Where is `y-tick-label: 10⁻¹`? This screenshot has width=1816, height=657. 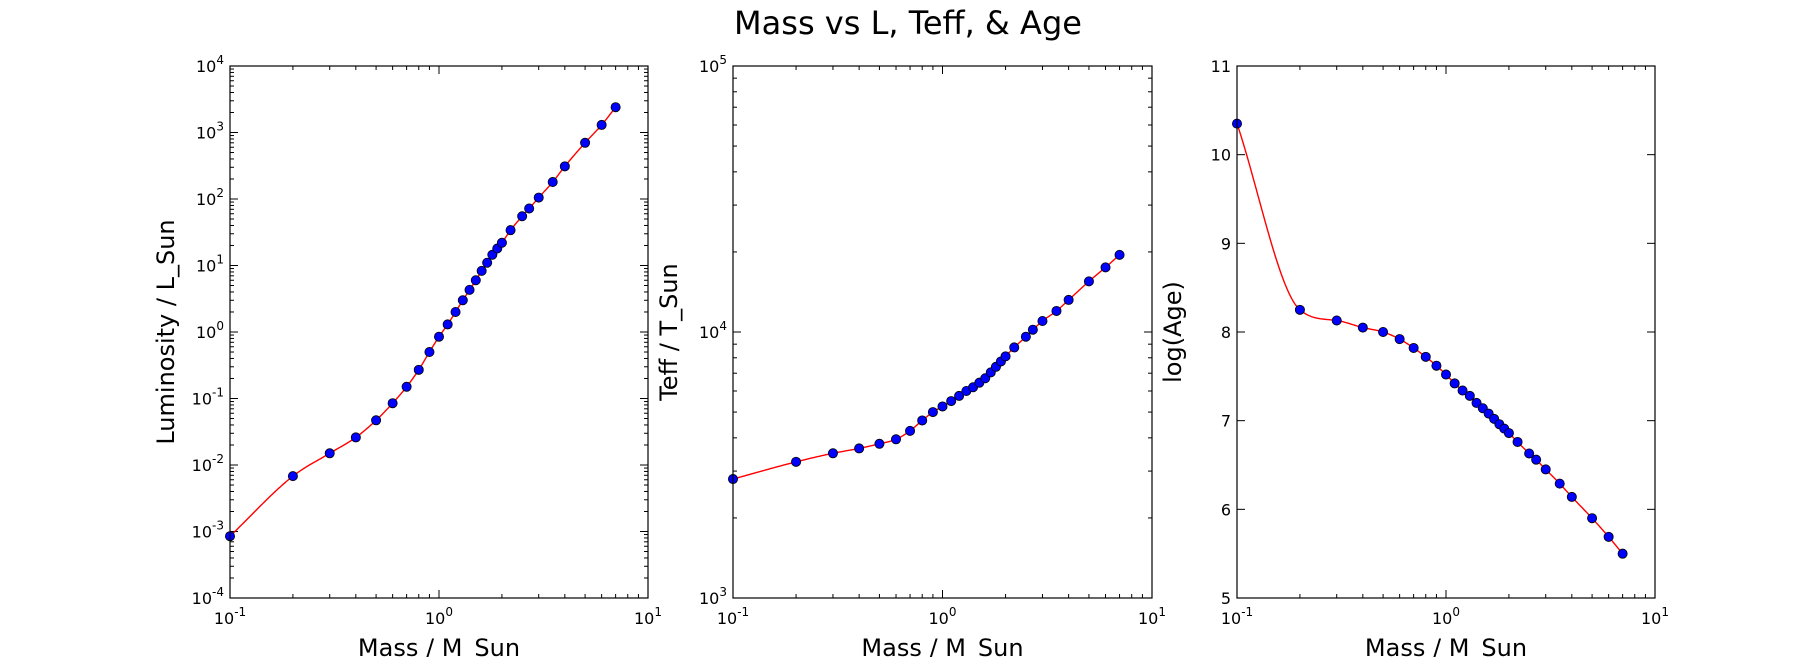
y-tick-label: 10⁻¹ is located at coordinates (208, 397).